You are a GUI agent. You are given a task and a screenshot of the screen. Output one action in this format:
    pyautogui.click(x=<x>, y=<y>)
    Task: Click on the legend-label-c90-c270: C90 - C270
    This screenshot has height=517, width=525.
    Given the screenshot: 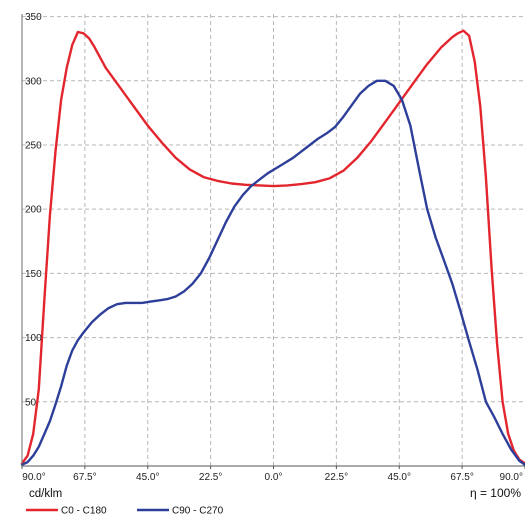 What is the action you would take?
    pyautogui.click(x=198, y=511)
    